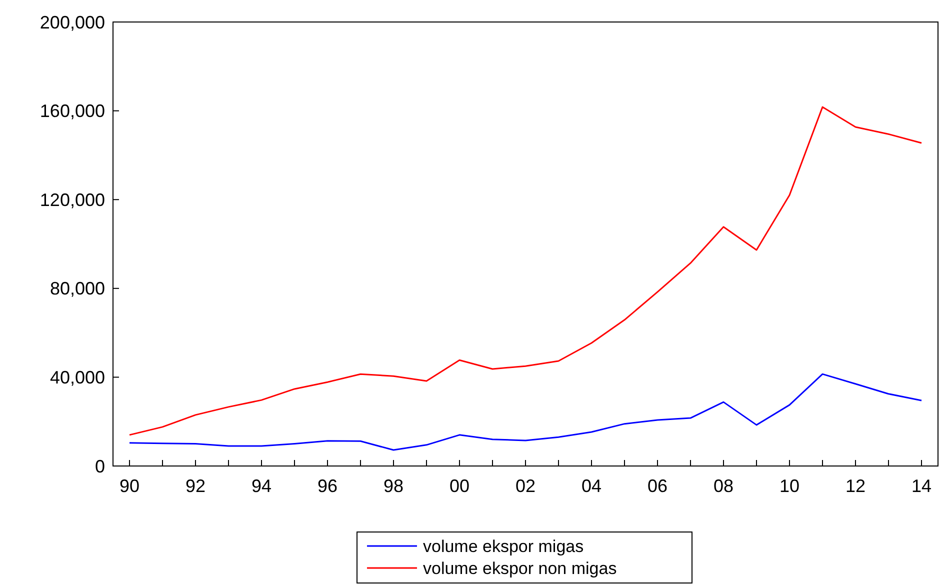 The height and width of the screenshot is (586, 942). Describe the element at coordinates (72, 200) in the screenshot. I see `y-tick-label: 120,000` at that location.